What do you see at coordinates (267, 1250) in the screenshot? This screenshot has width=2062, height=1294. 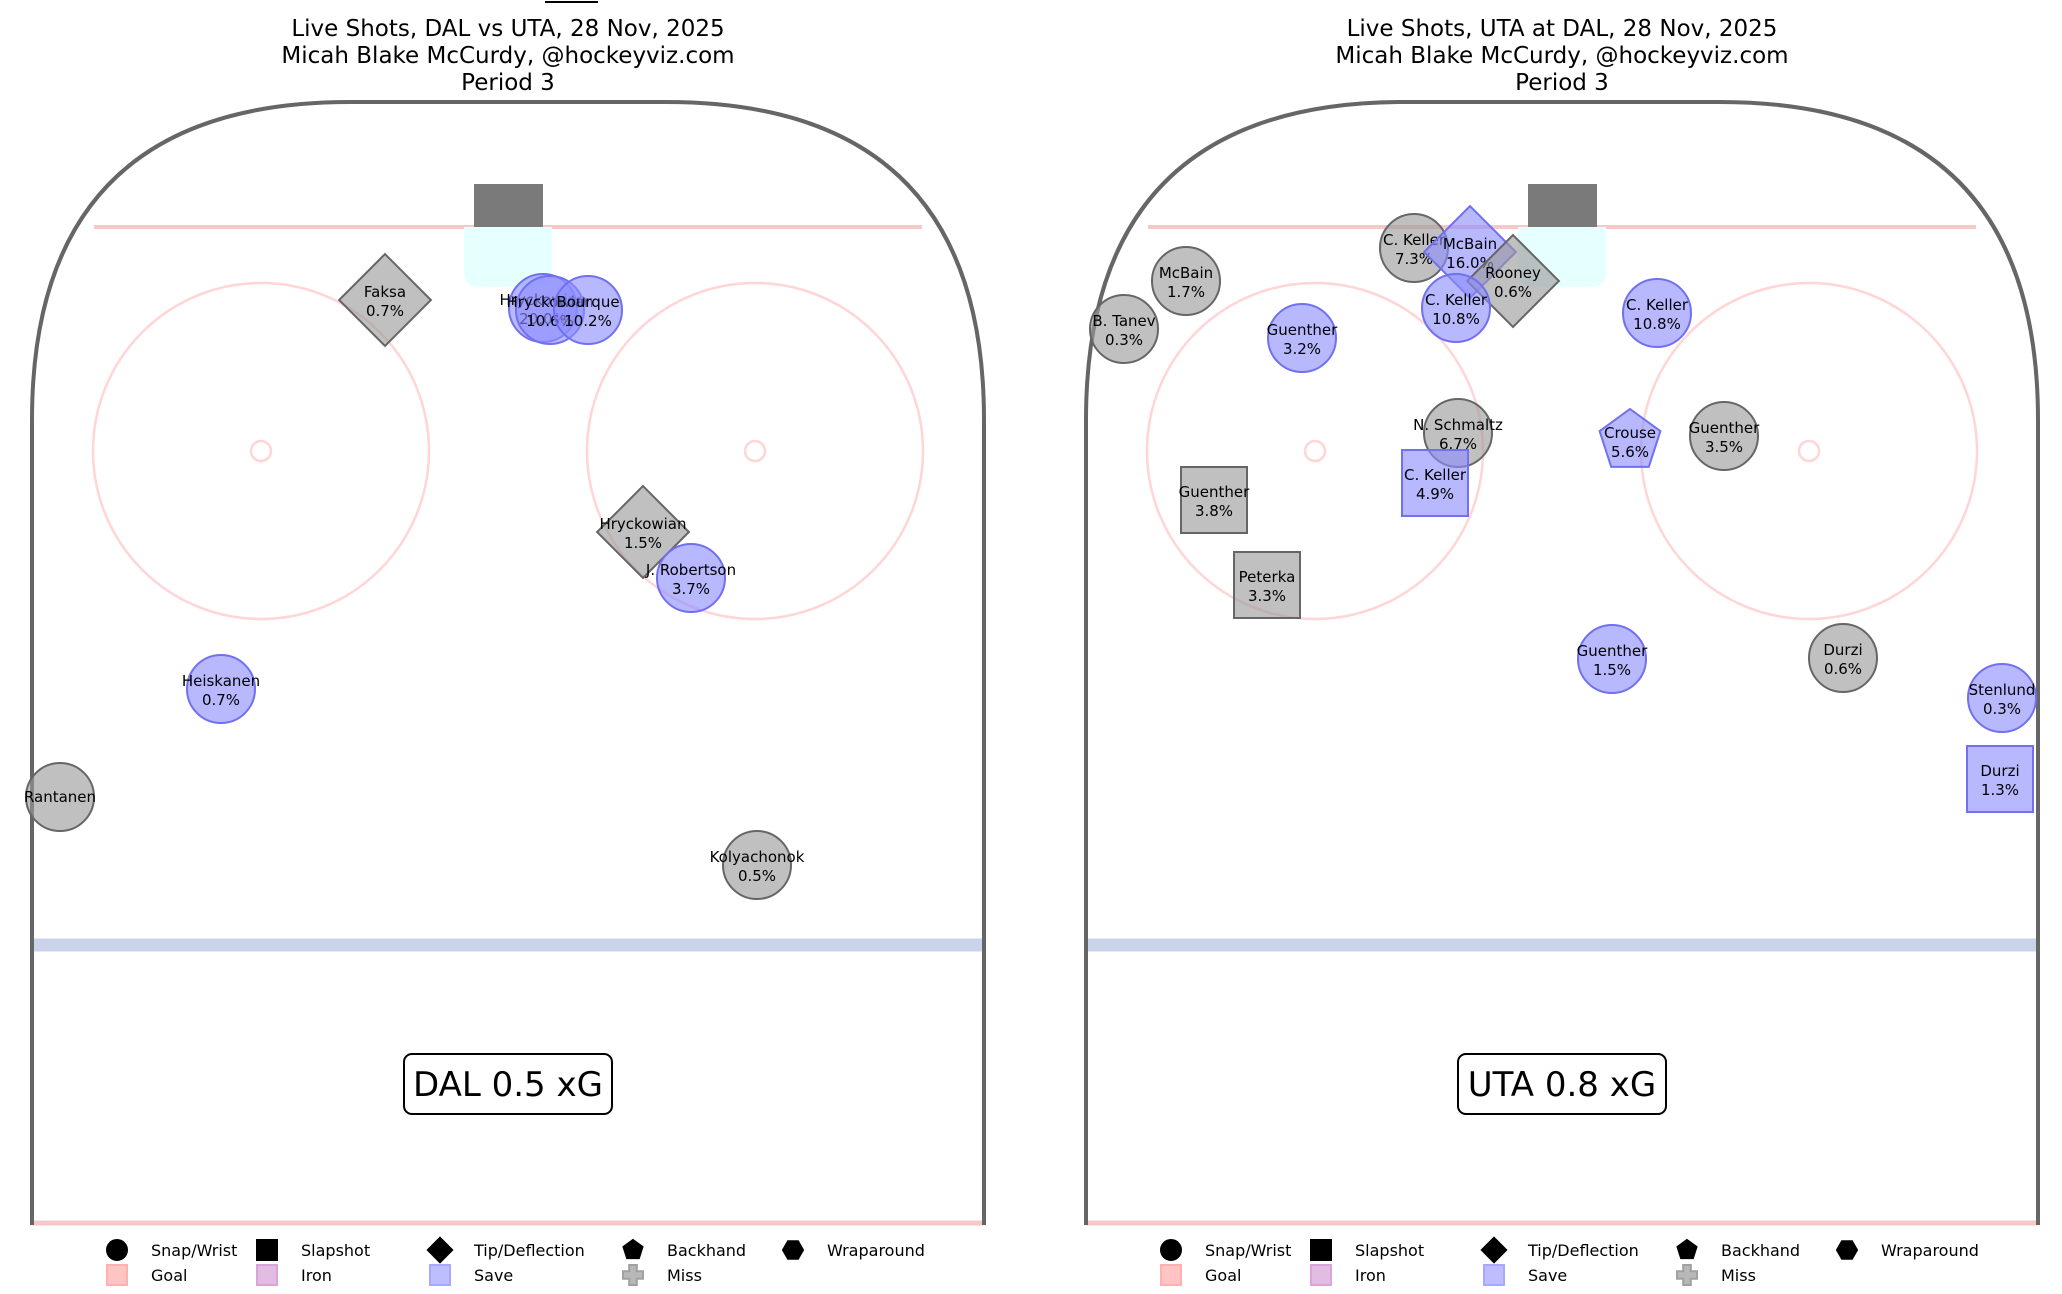 I see `legend-square-icon` at bounding box center [267, 1250].